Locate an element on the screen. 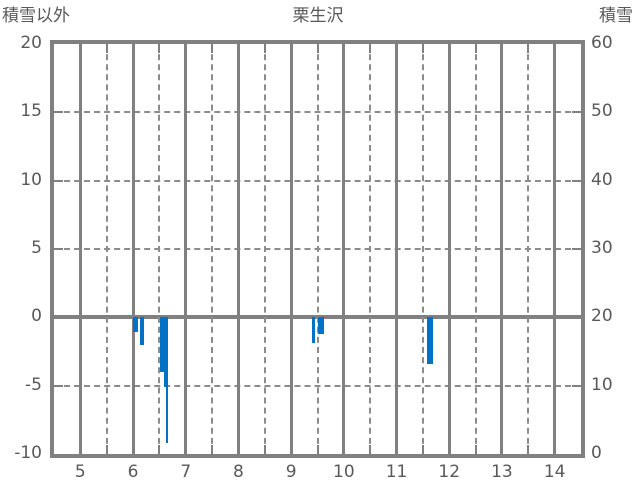 This screenshot has width=636, height=501. y-axis-label-right: 0 is located at coordinates (596, 453).